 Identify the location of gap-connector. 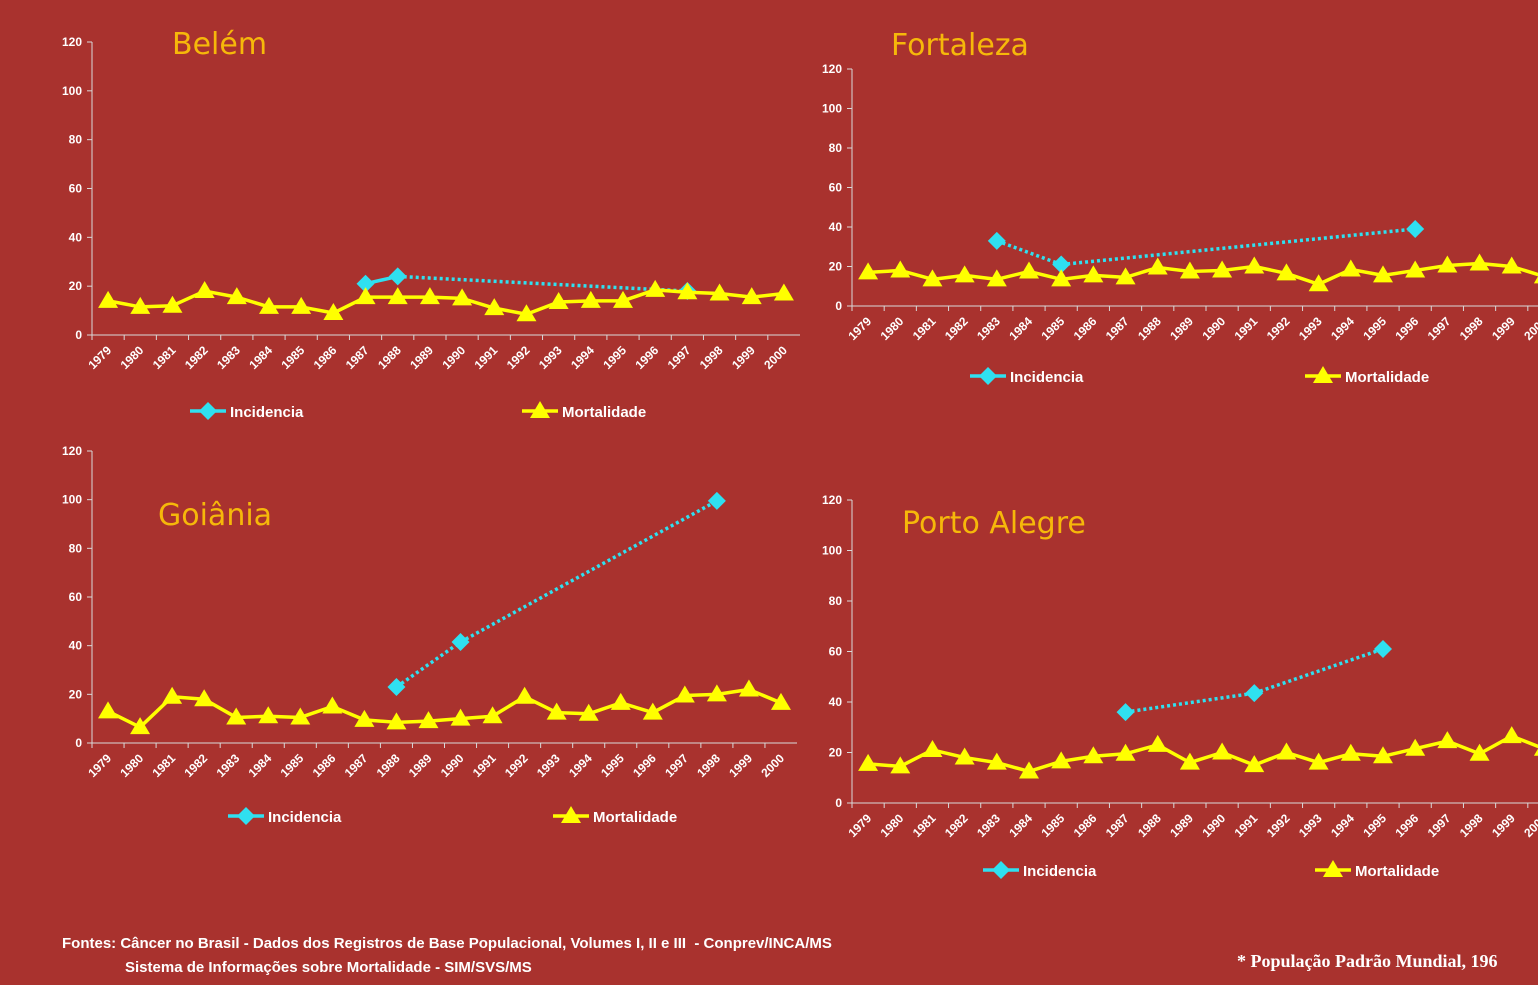
(428, 664).